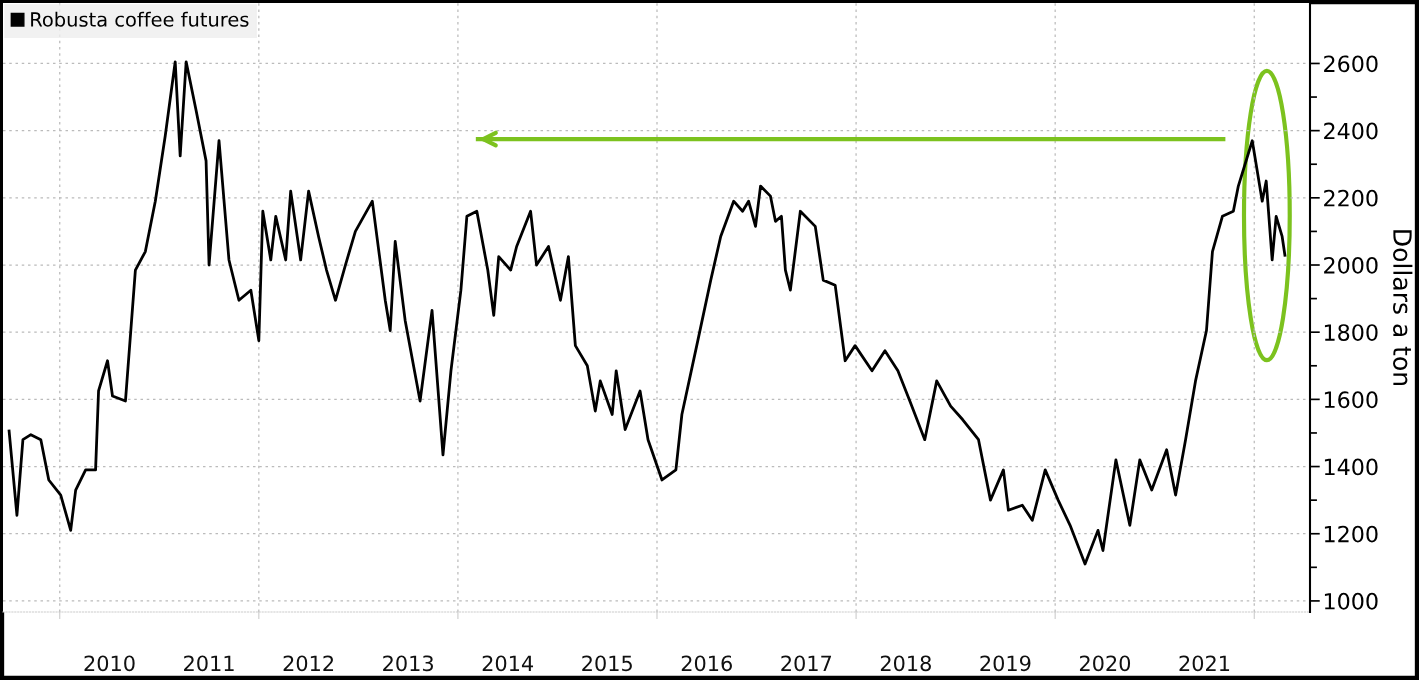  Describe the element at coordinates (1351, 265) in the screenshot. I see `y-tick-label: 2000` at that location.